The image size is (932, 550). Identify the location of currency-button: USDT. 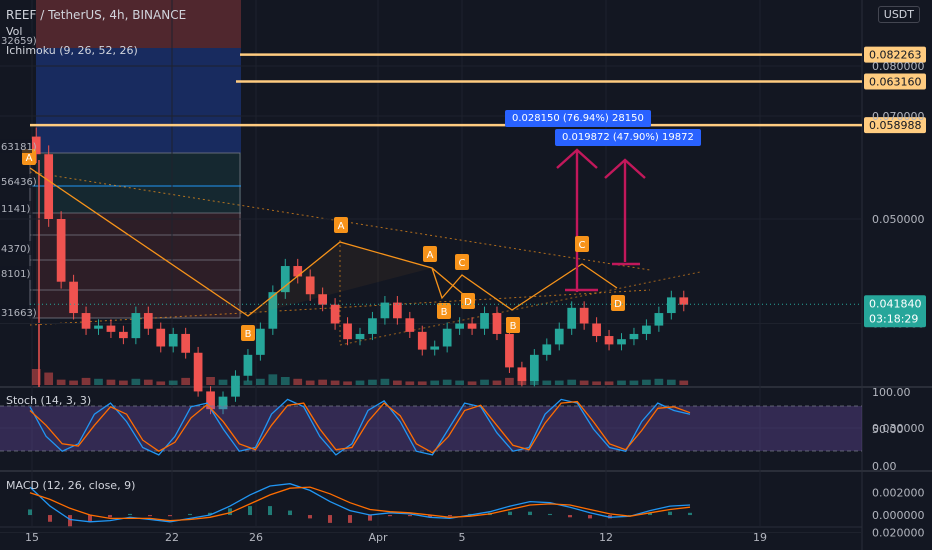
(898, 14).